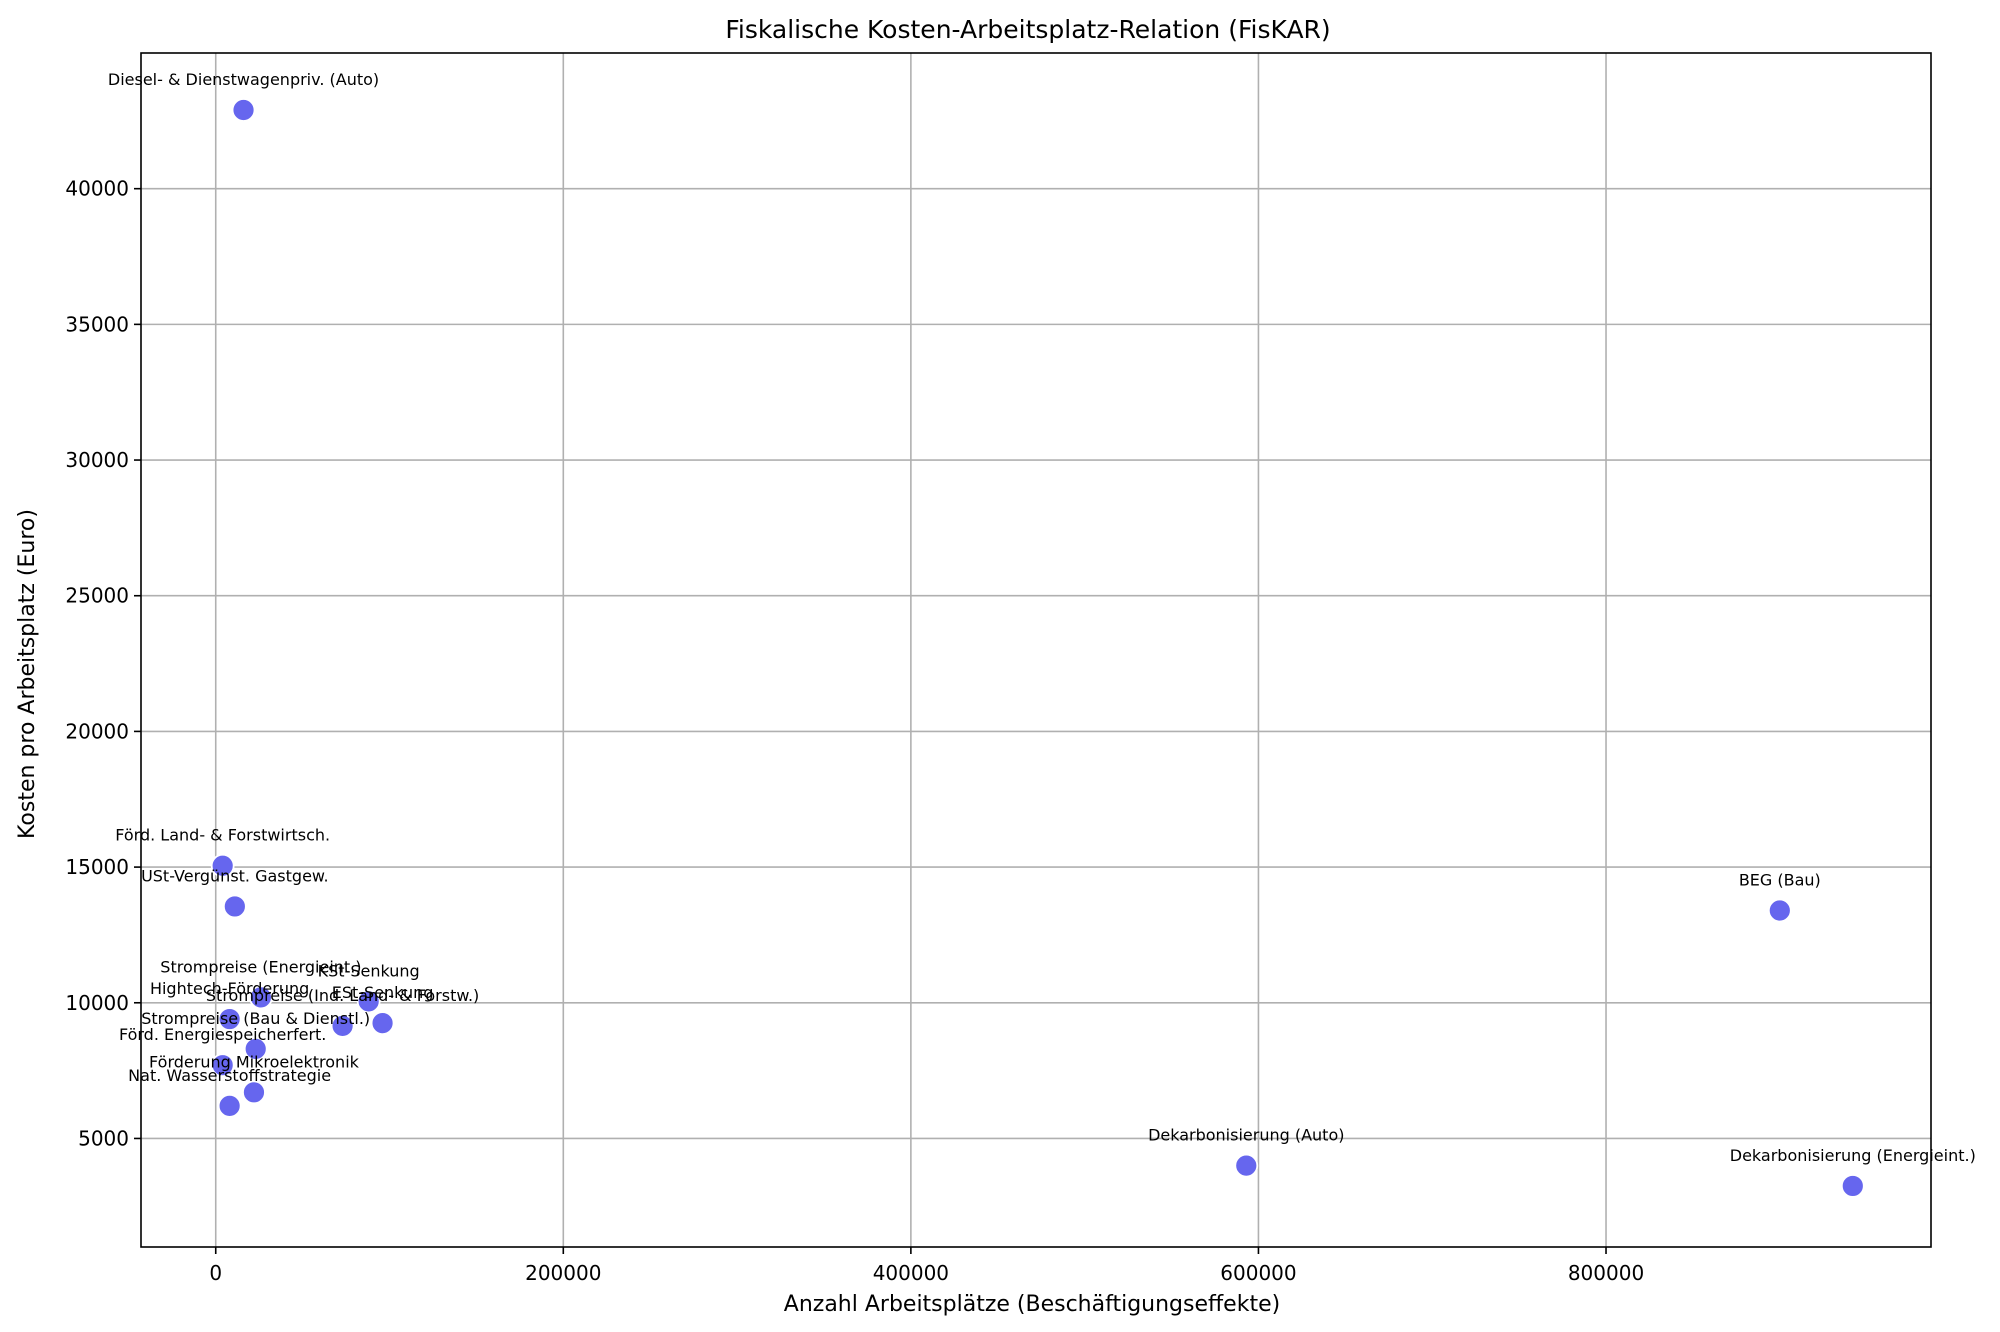 The image size is (2000, 1332). I want to click on y-tick-label: 5000, so click(103, 1138).